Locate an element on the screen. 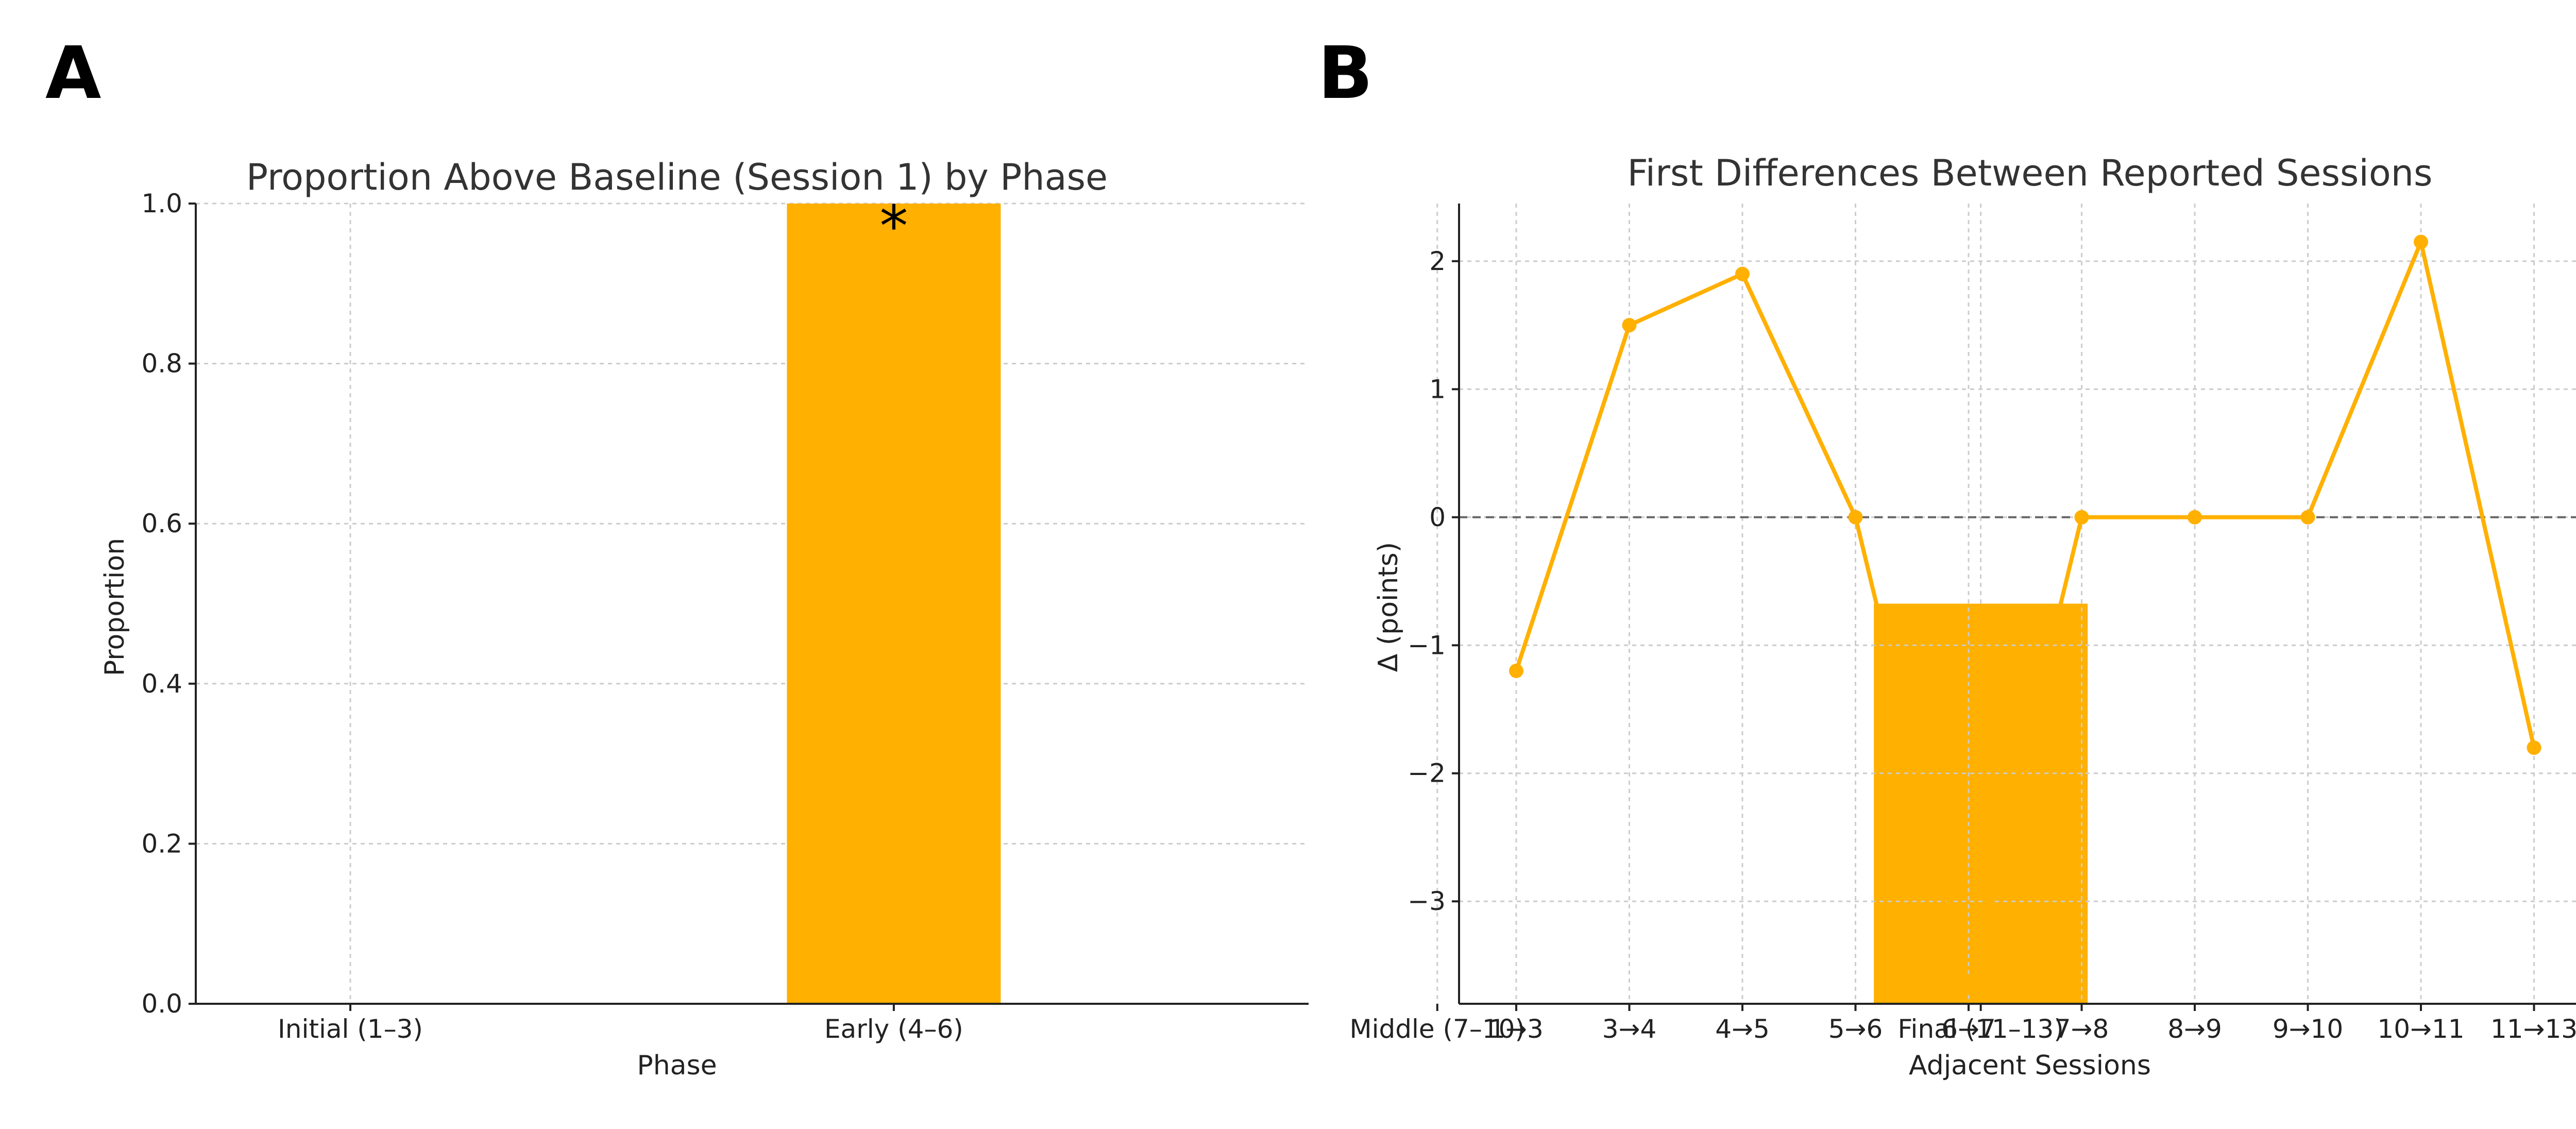  panel-a-x-tick-label-0: Initial (1–3) is located at coordinates (350, 1029).